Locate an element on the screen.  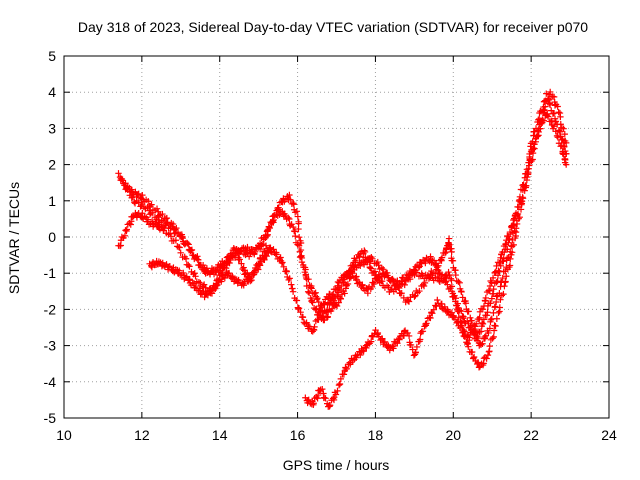
x-tick-label: 10 is located at coordinates (64, 435).